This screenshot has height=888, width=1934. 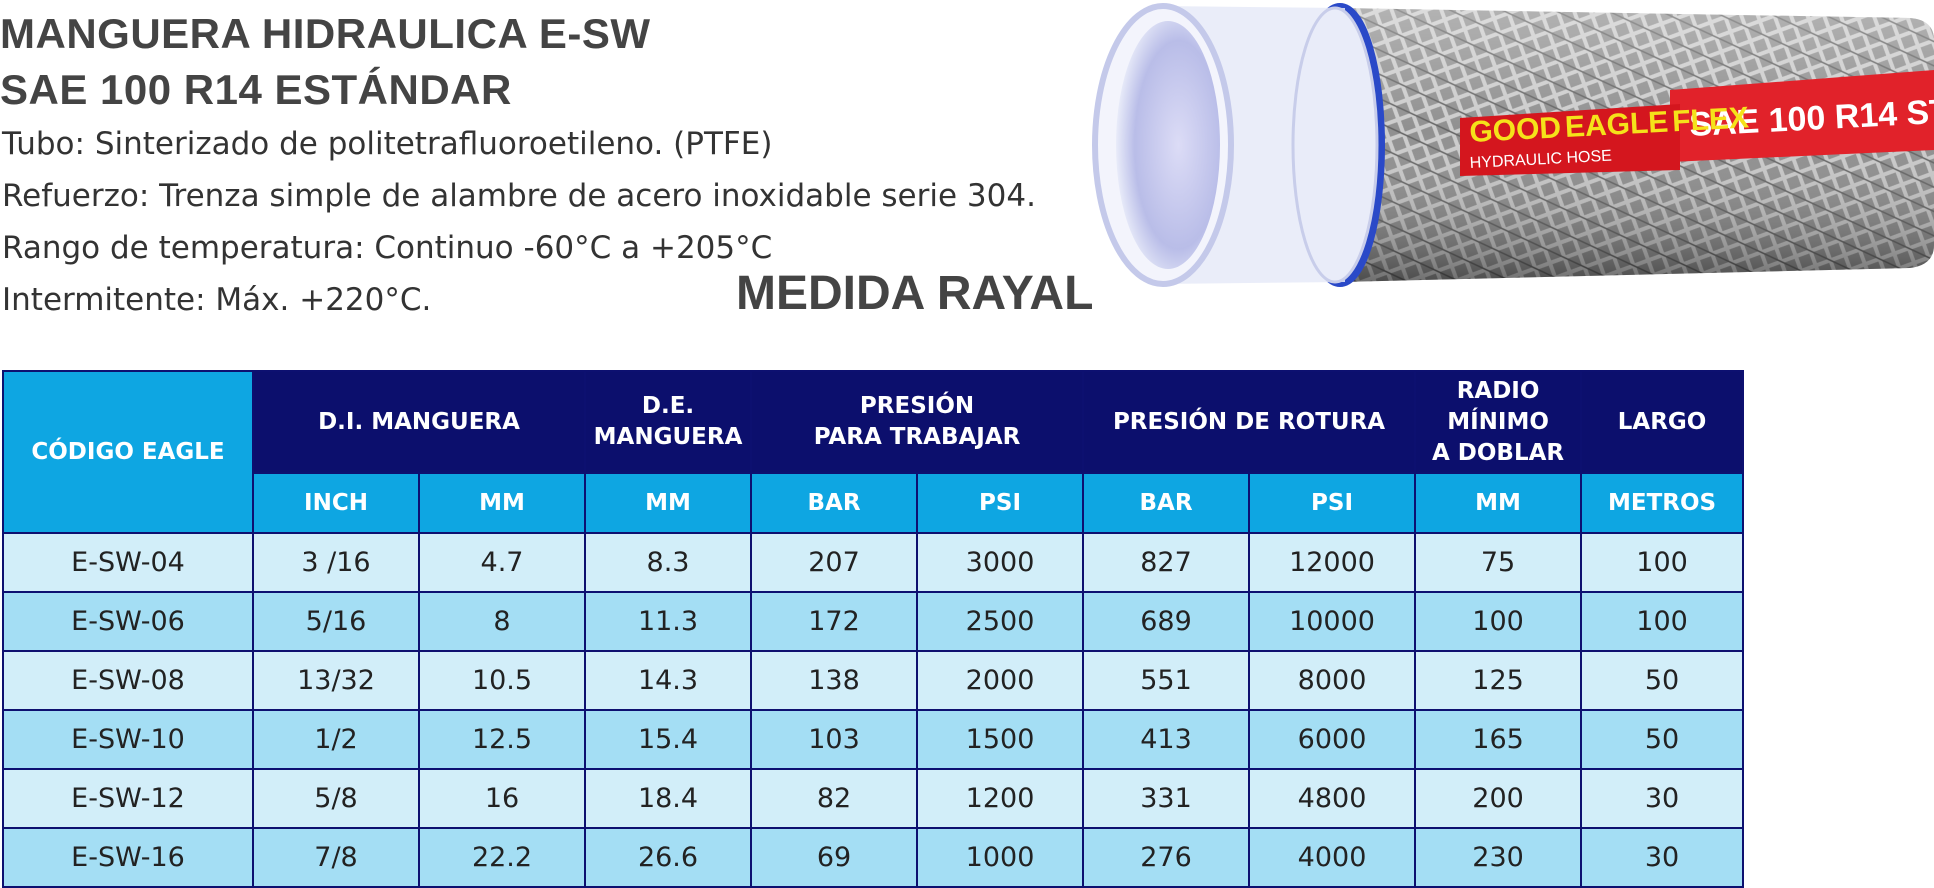 I want to click on cell-radius-mm: 230, so click(x=1498, y=857).